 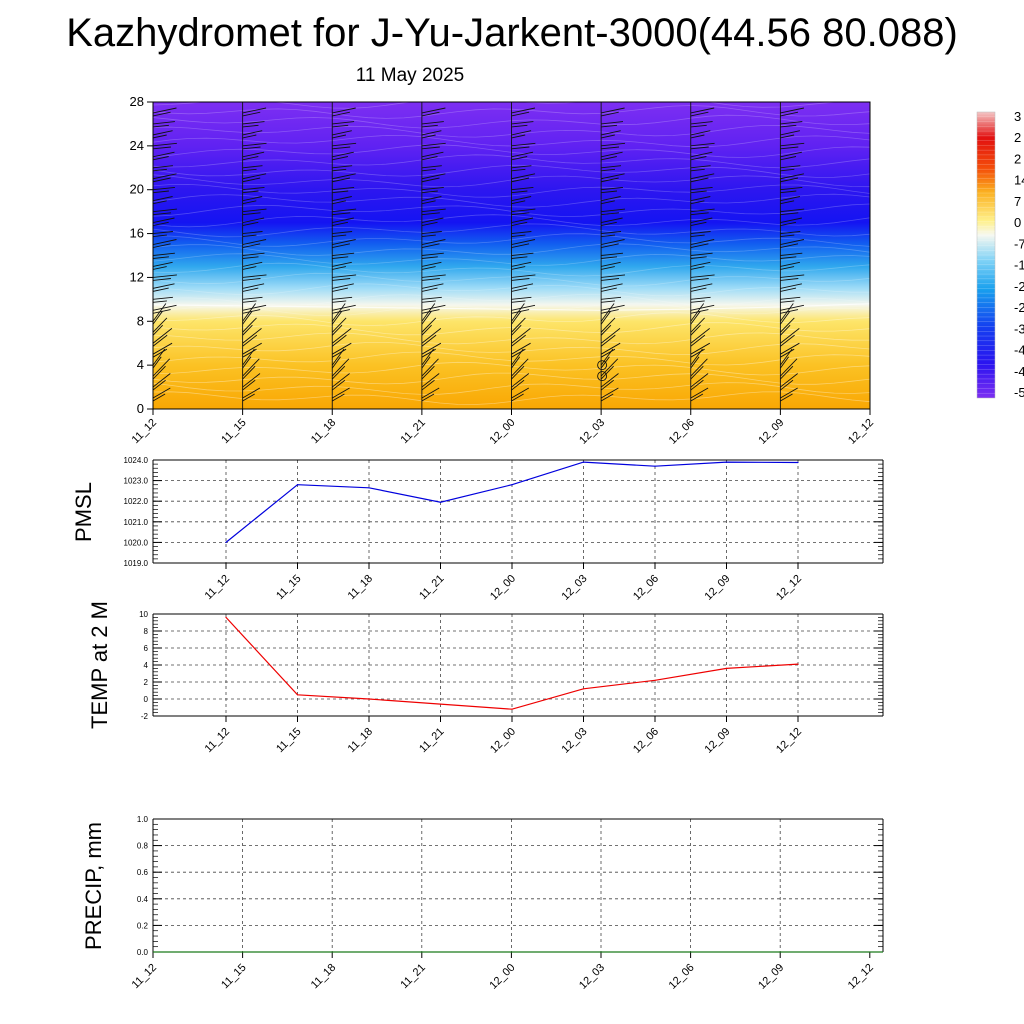 I want to click on colorbar-label: 2, so click(x=1017, y=158).